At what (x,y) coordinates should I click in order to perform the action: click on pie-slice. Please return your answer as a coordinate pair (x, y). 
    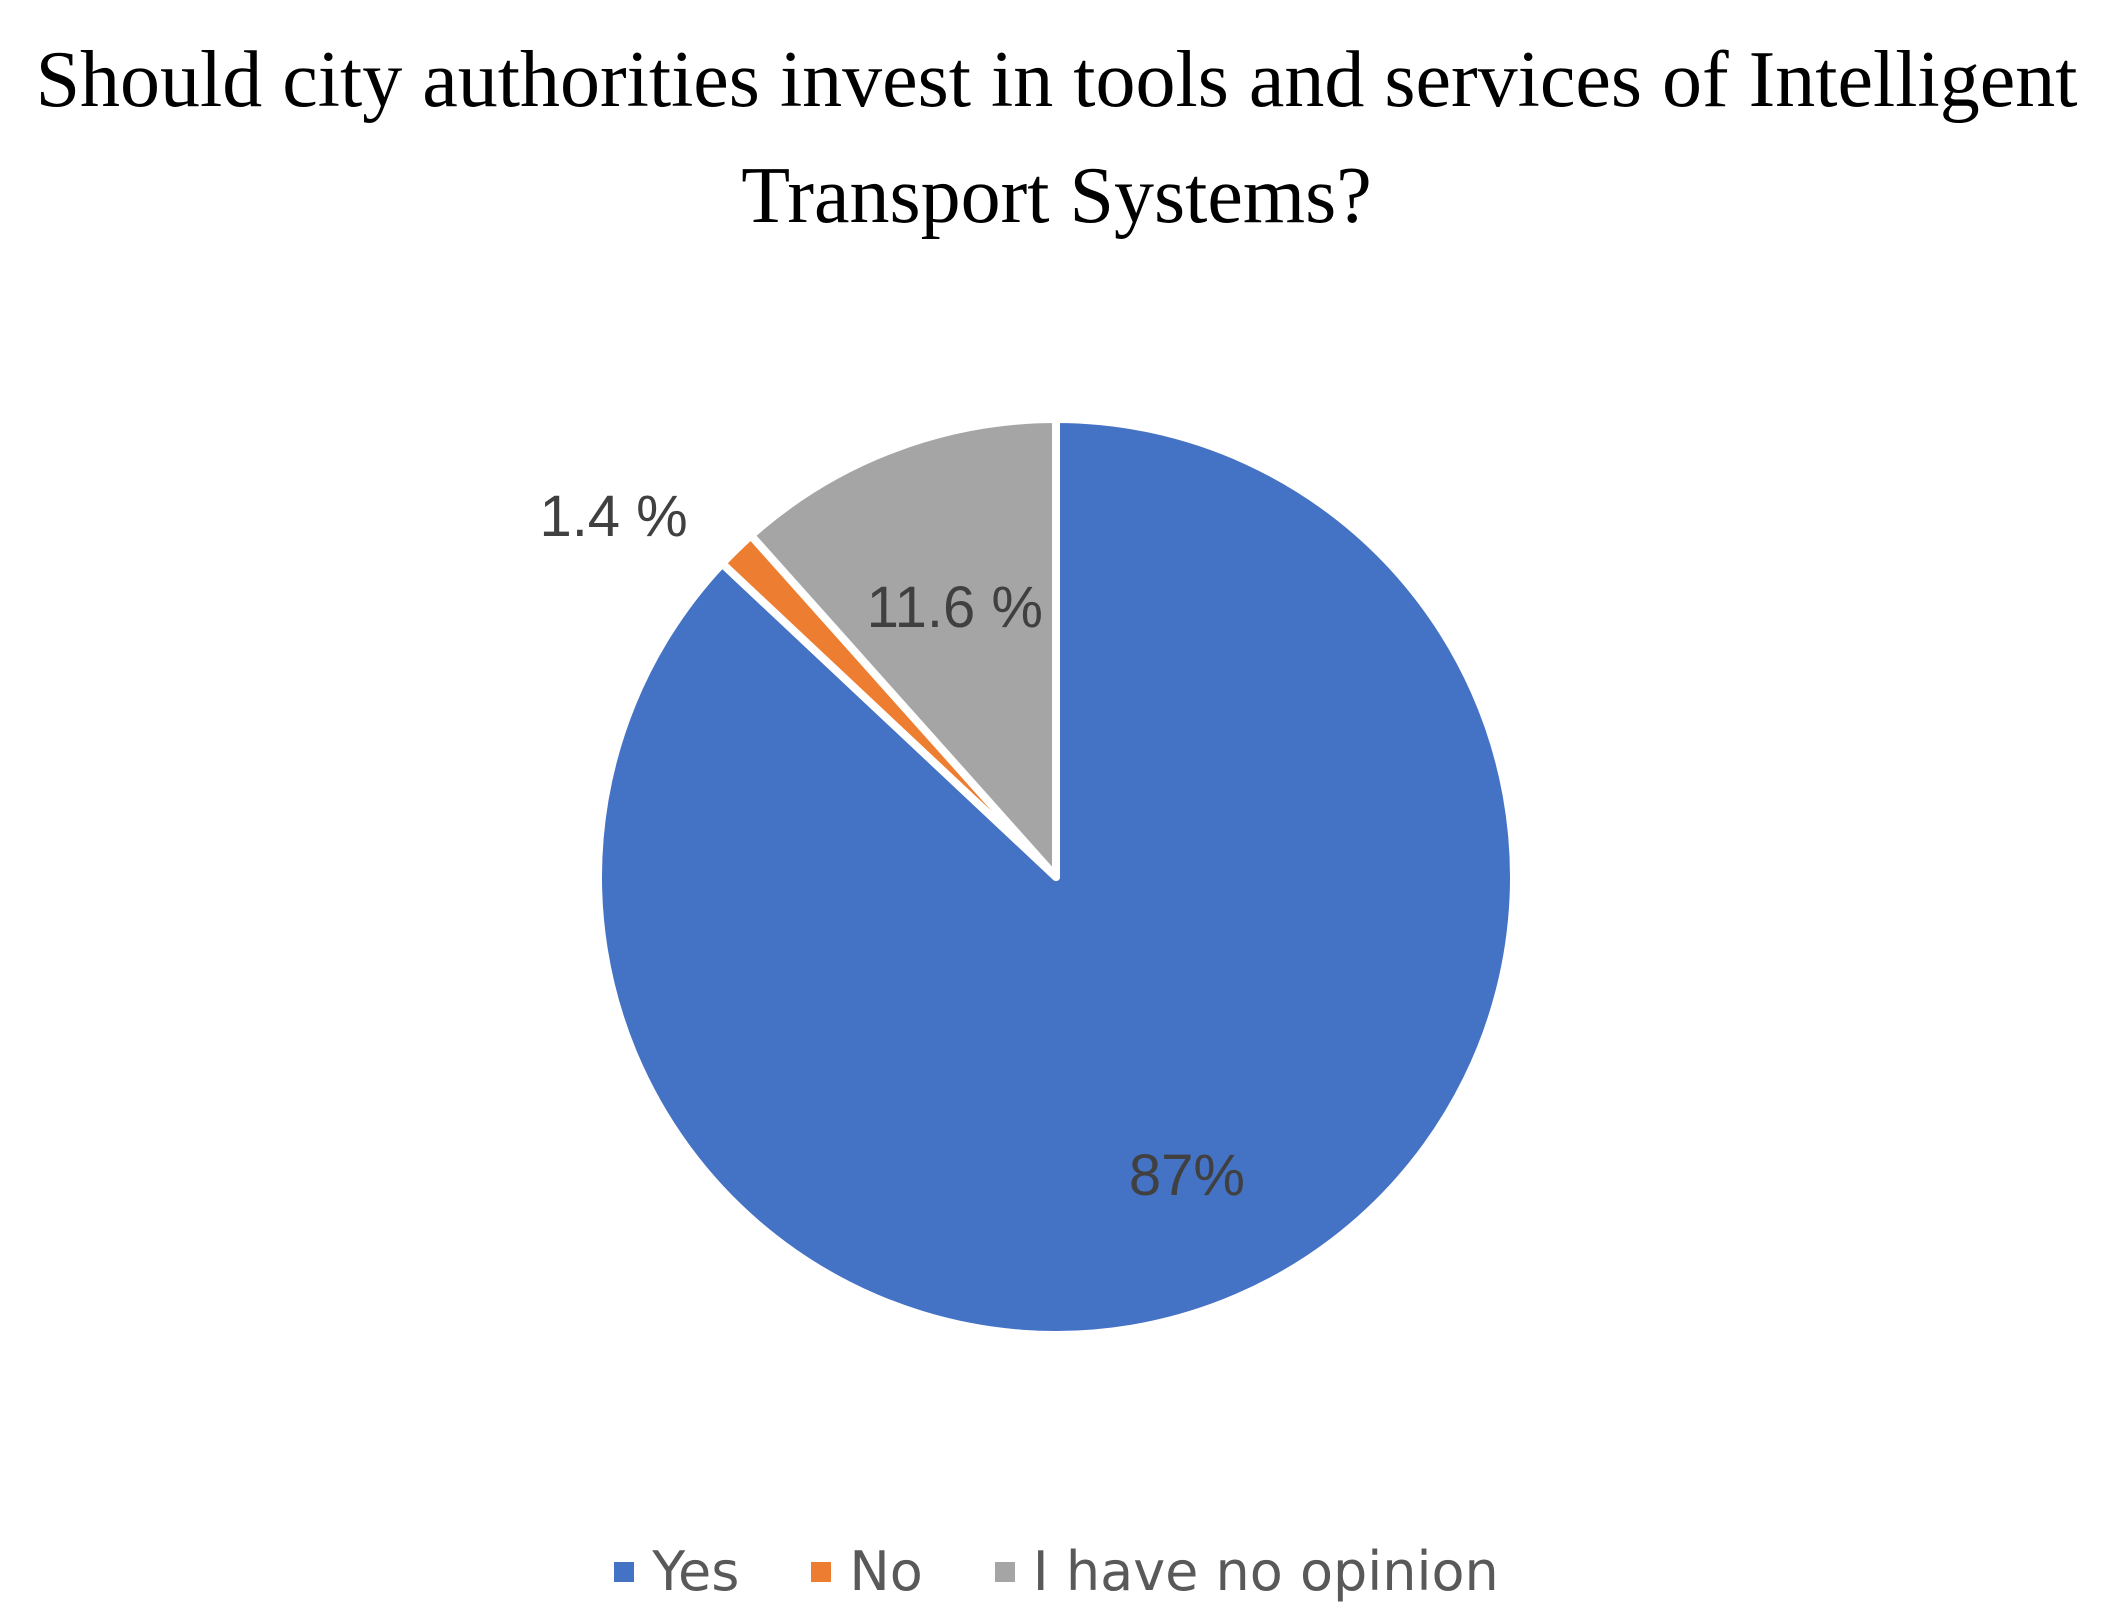
    Looking at the image, I should click on (903, 648).